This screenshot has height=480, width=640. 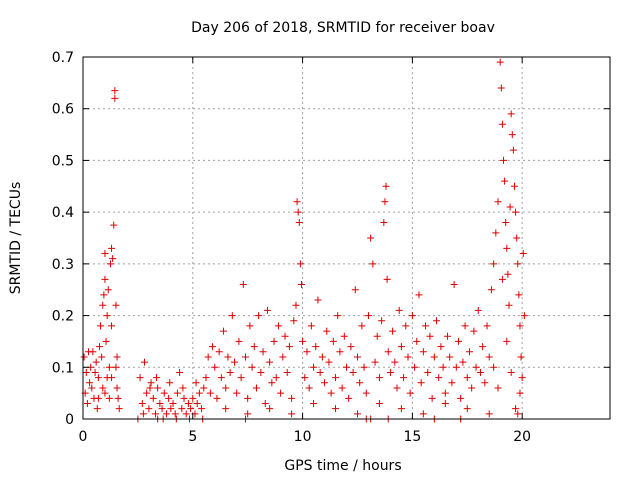 What do you see at coordinates (63, 110) in the screenshot?
I see `y-tick-label: 0.6` at bounding box center [63, 110].